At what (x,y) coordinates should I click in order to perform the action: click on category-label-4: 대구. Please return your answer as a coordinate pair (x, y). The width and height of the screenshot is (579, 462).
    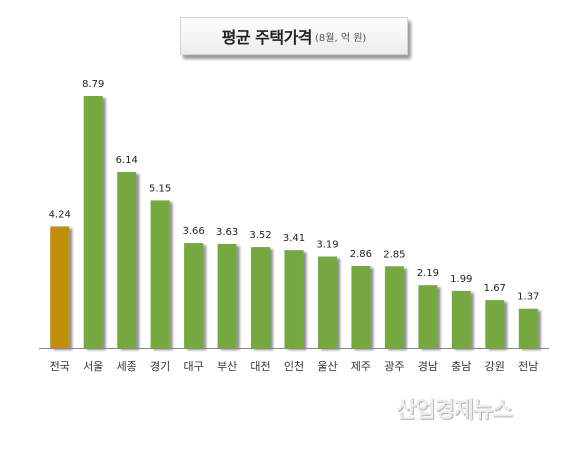
    Looking at the image, I should click on (193, 366).